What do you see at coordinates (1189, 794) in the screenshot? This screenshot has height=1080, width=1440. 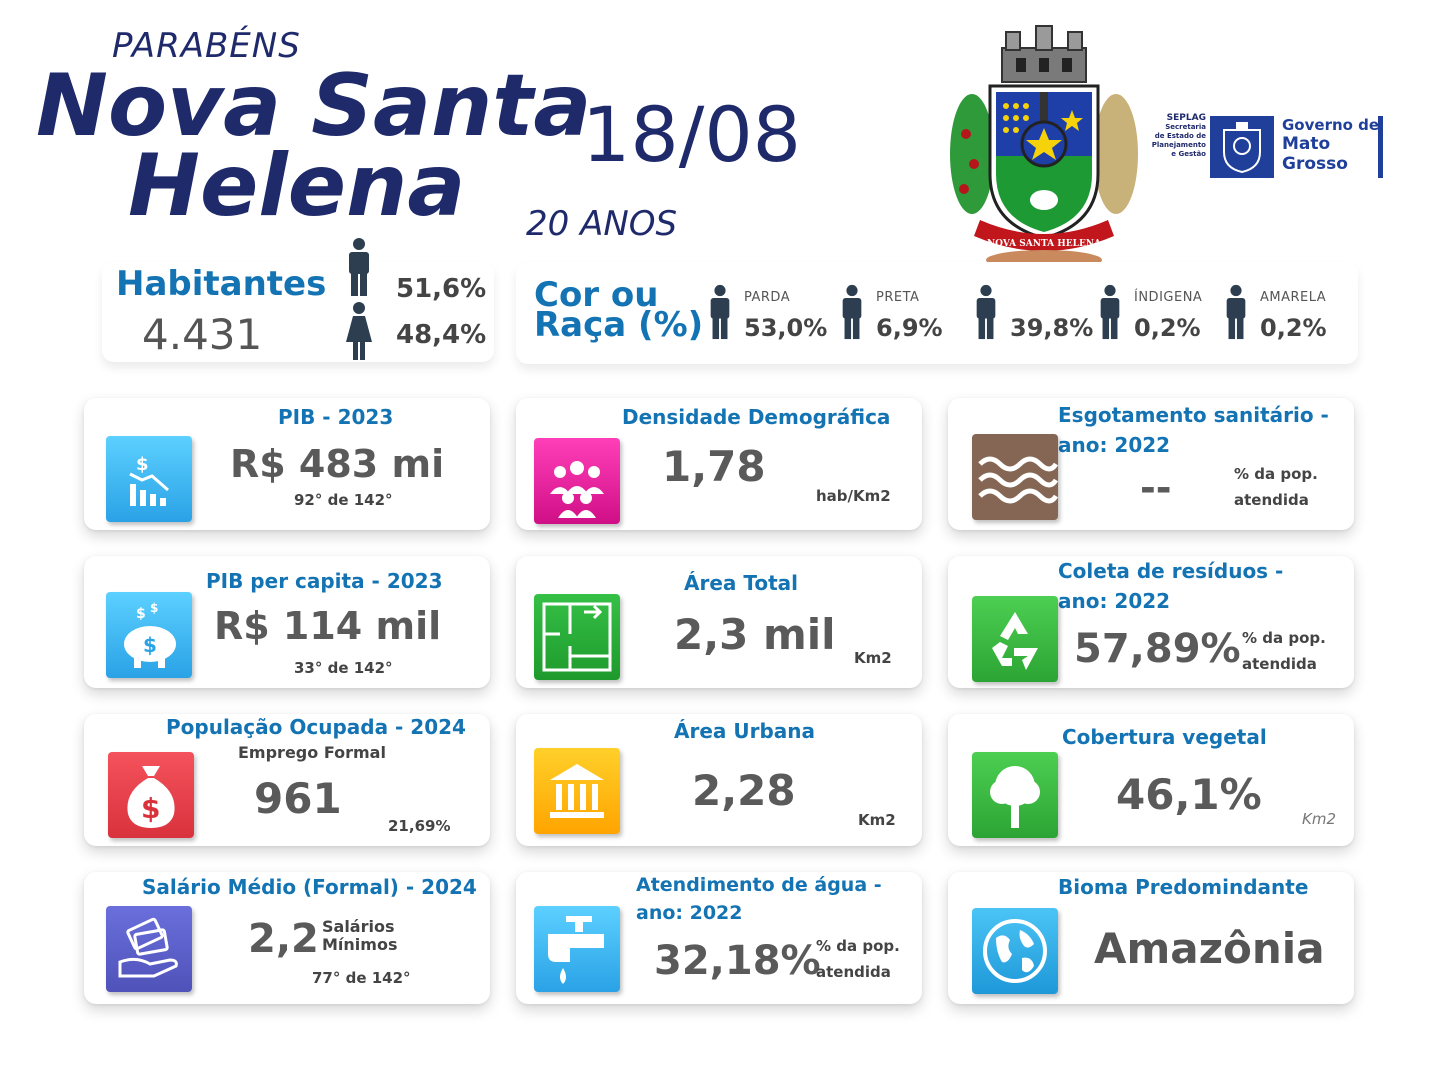 I see `cobertura-value: 46,1%` at bounding box center [1189, 794].